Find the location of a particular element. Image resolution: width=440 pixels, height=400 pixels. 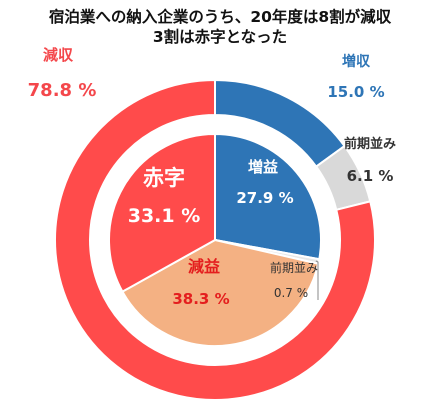

inner-label-profit-decrease: 減益 is located at coordinates (204, 266).